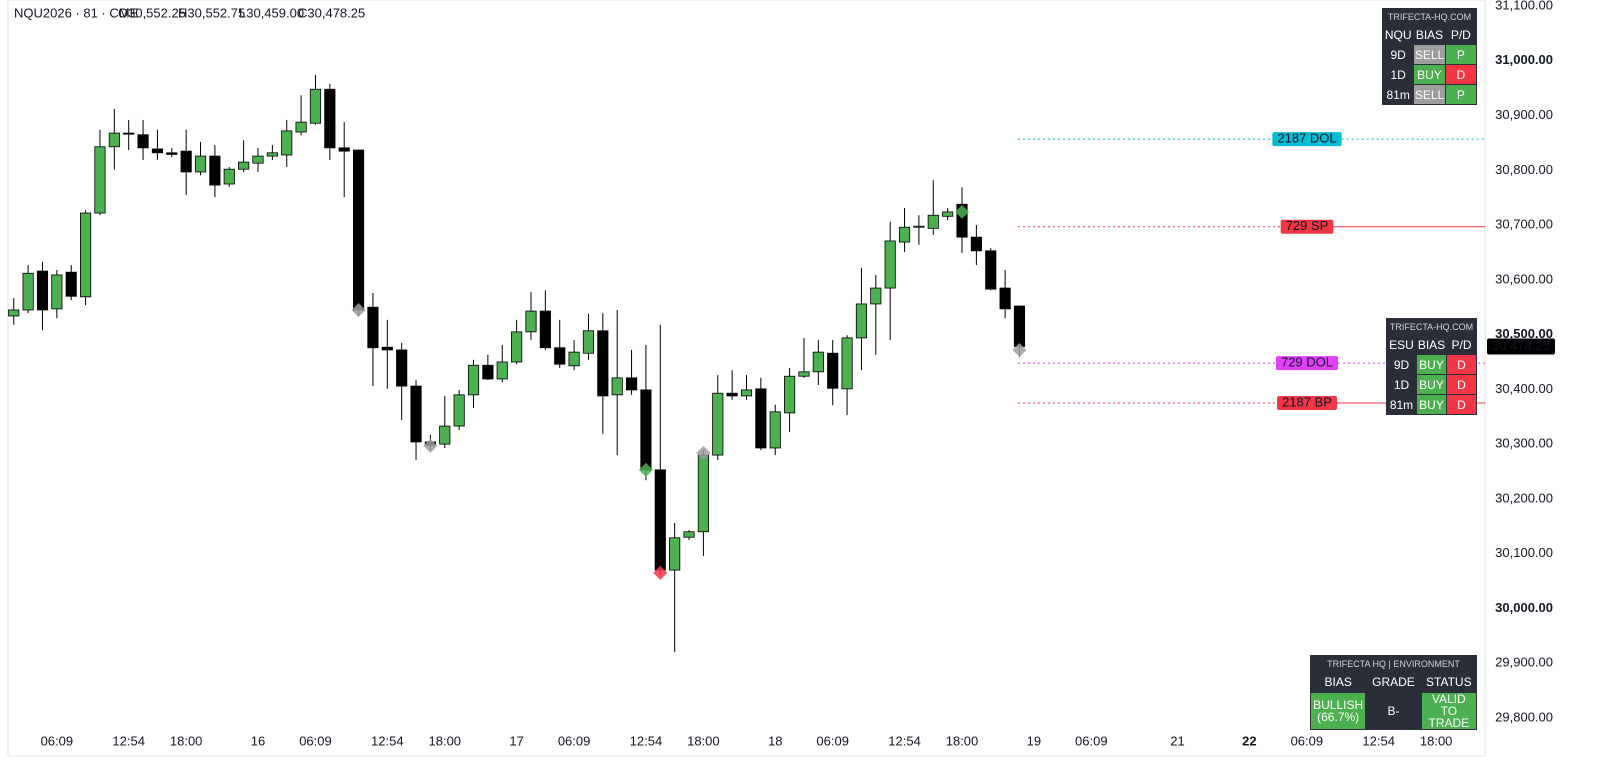  I want to click on y-tick-label: 30,200.00, so click(1524, 497).